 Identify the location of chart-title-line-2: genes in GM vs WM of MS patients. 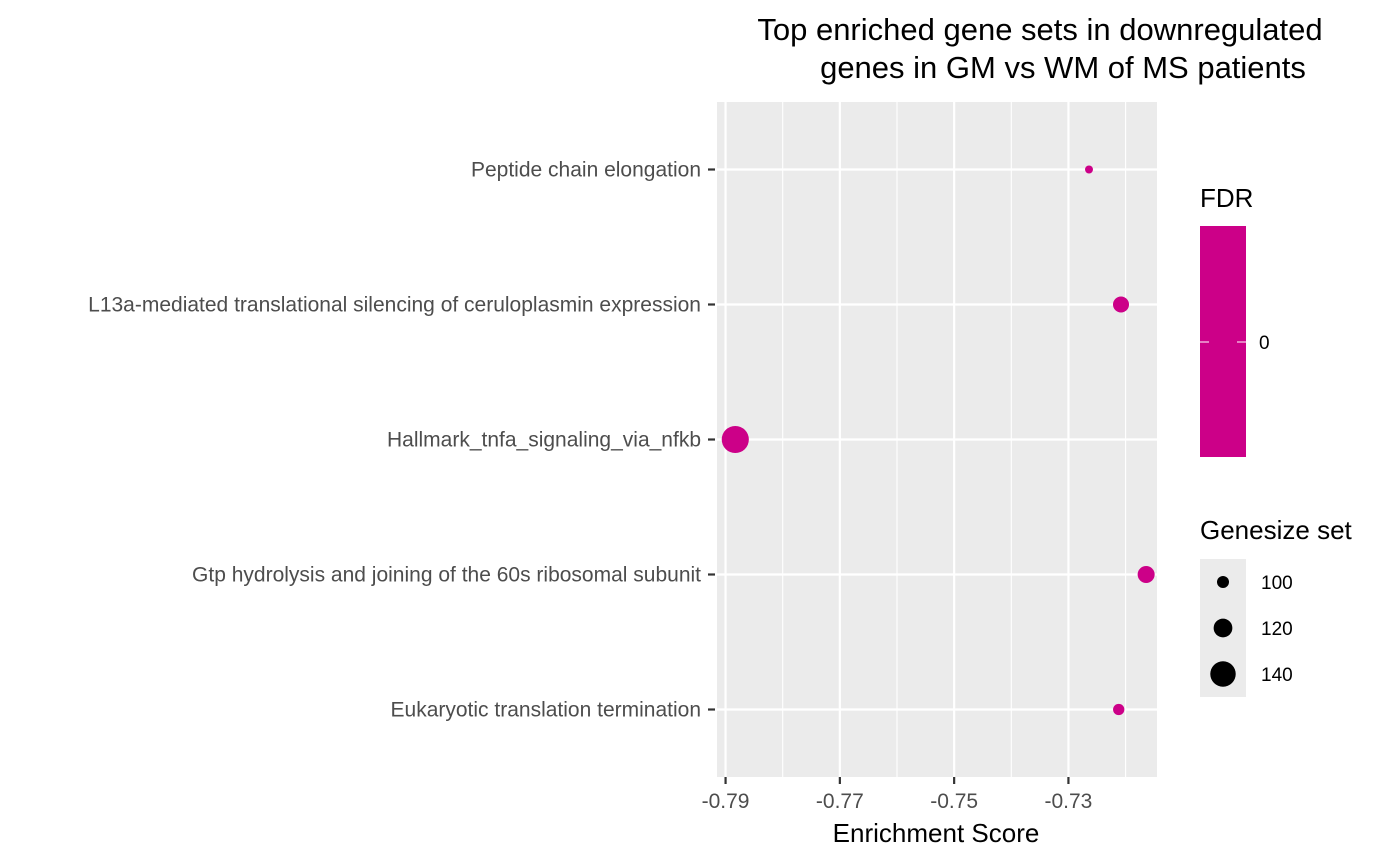
(1063, 67).